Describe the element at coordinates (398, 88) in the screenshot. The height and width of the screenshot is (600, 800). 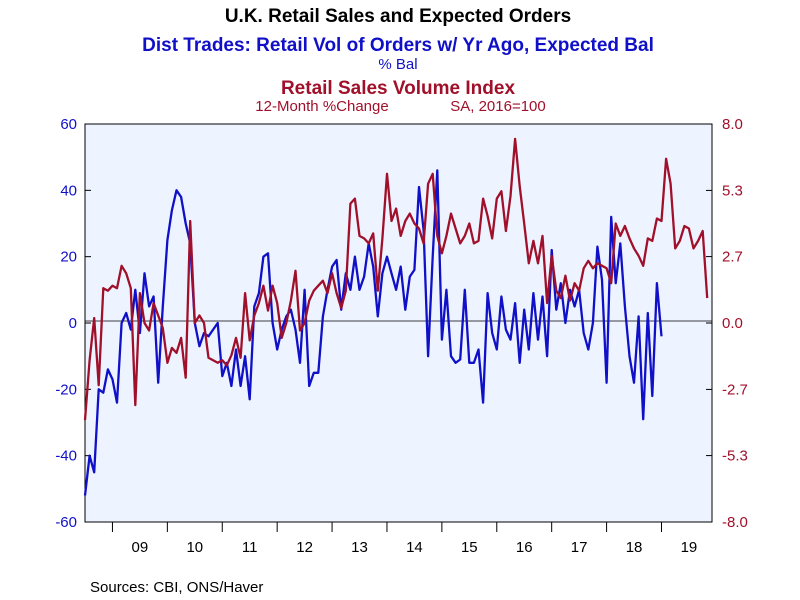
I see `legend-red-series: Retail Sales Volume Index` at that location.